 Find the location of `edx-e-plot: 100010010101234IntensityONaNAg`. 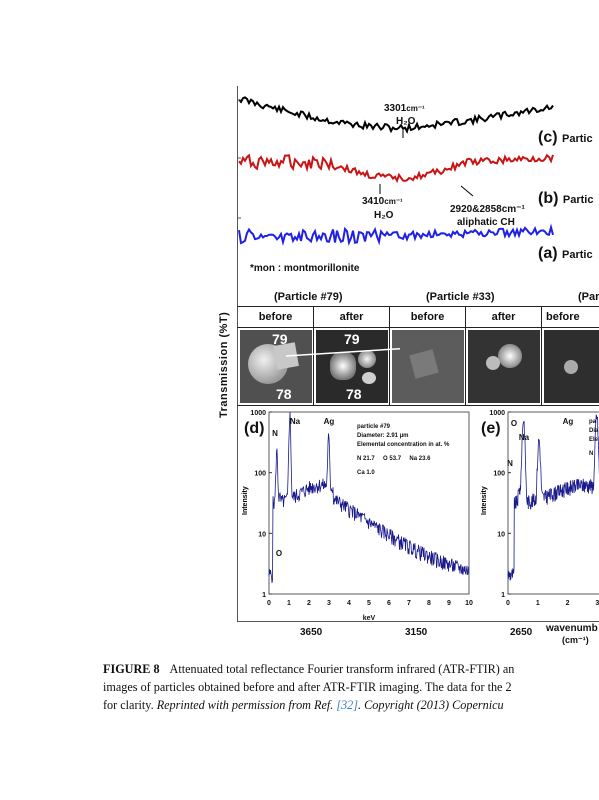

edx-e-plot: 100010010101234IntensityONaNAg is located at coordinates (540, 508).